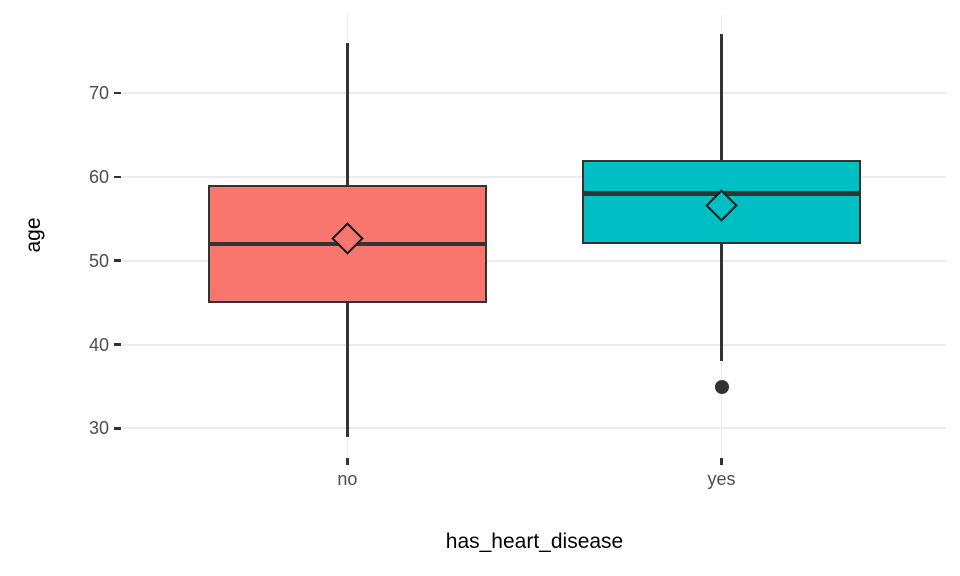  Describe the element at coordinates (347, 479) in the screenshot. I see `x-tick-label: no` at that location.